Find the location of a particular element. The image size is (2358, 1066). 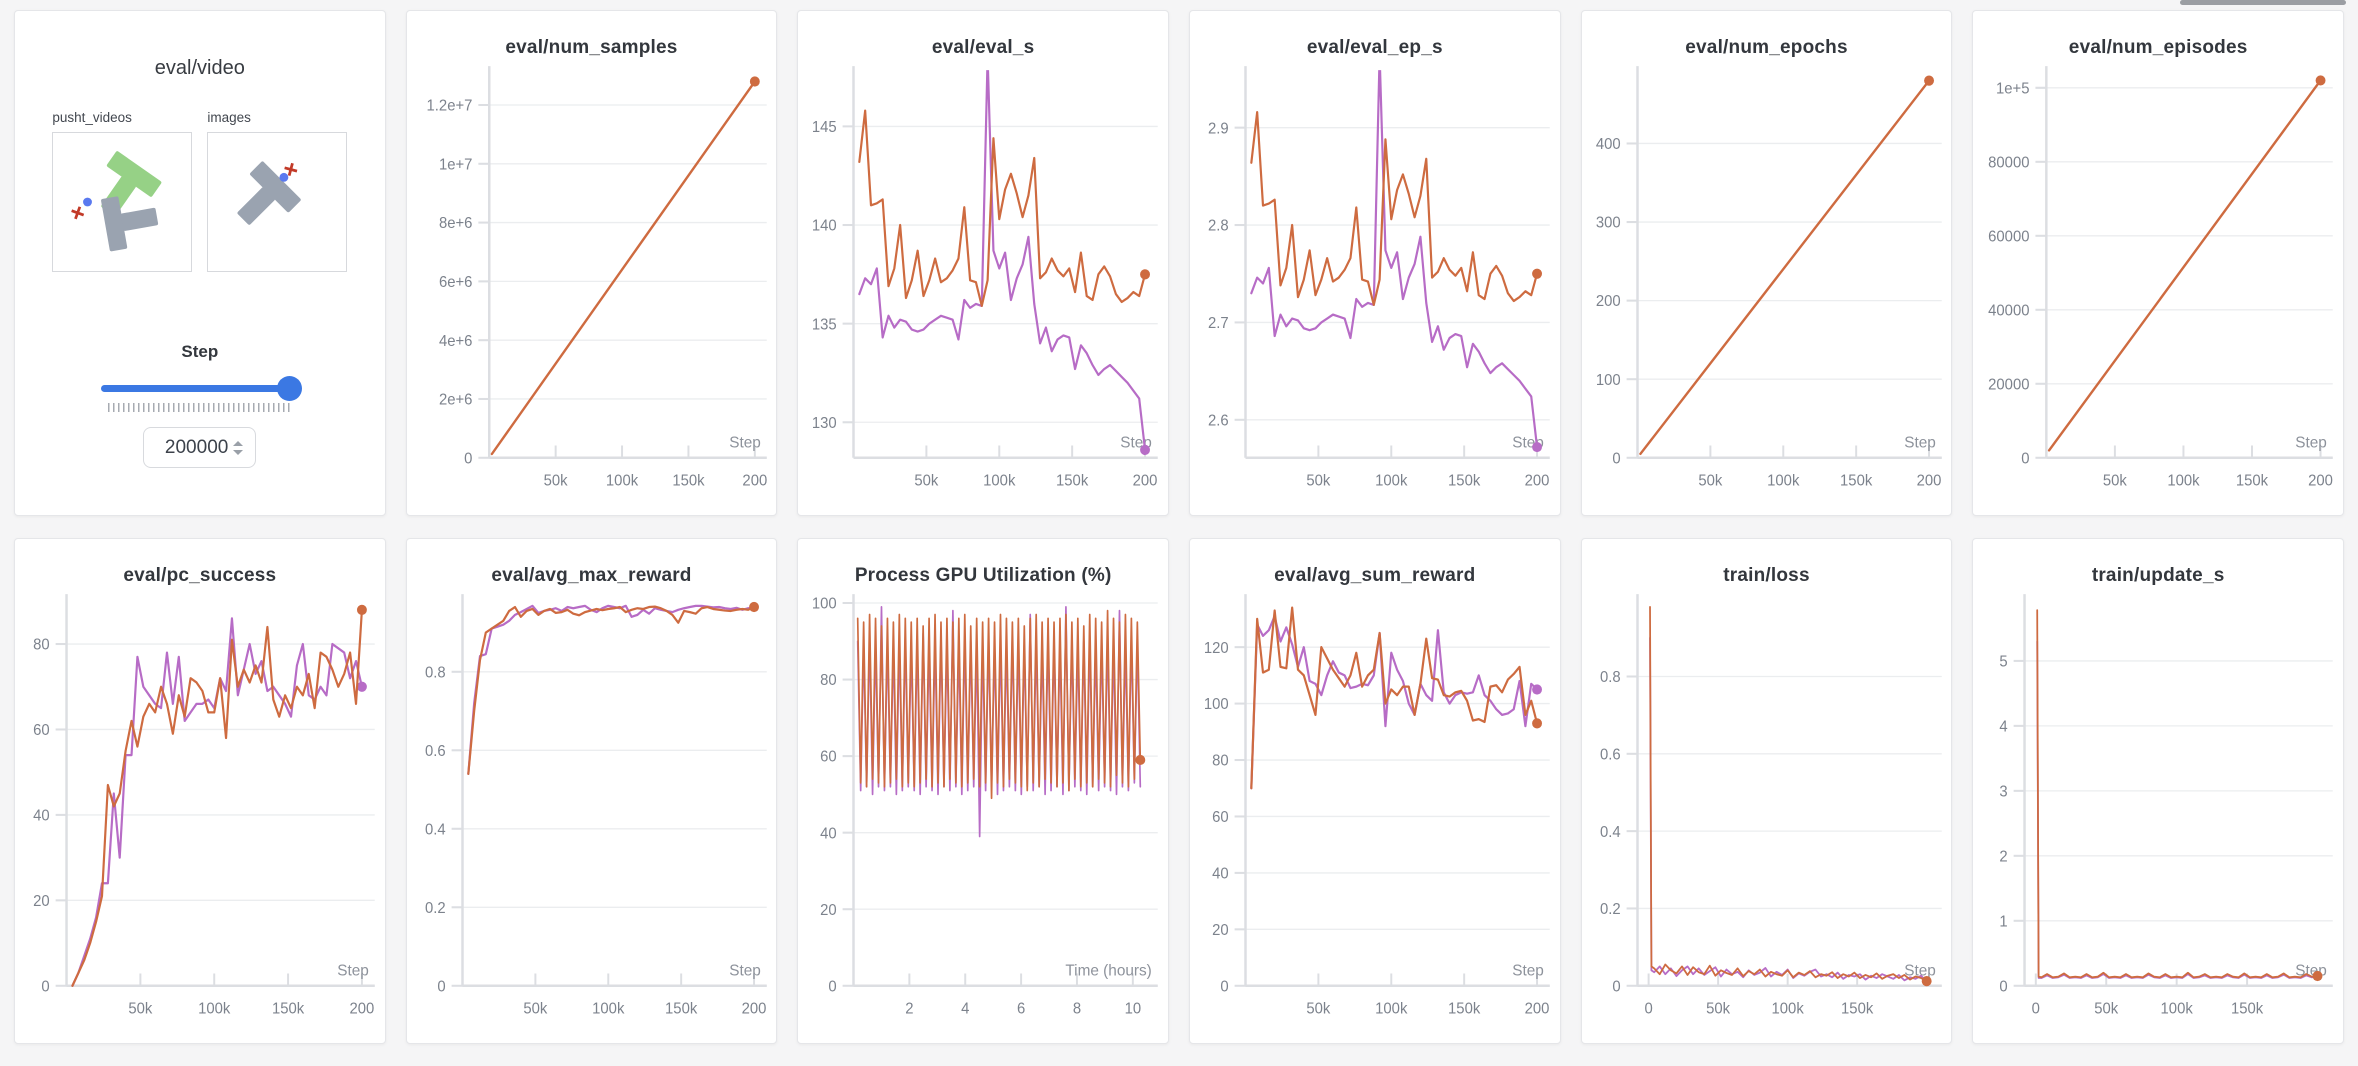

chart-title: eval/num_samples is located at coordinates (591, 47).